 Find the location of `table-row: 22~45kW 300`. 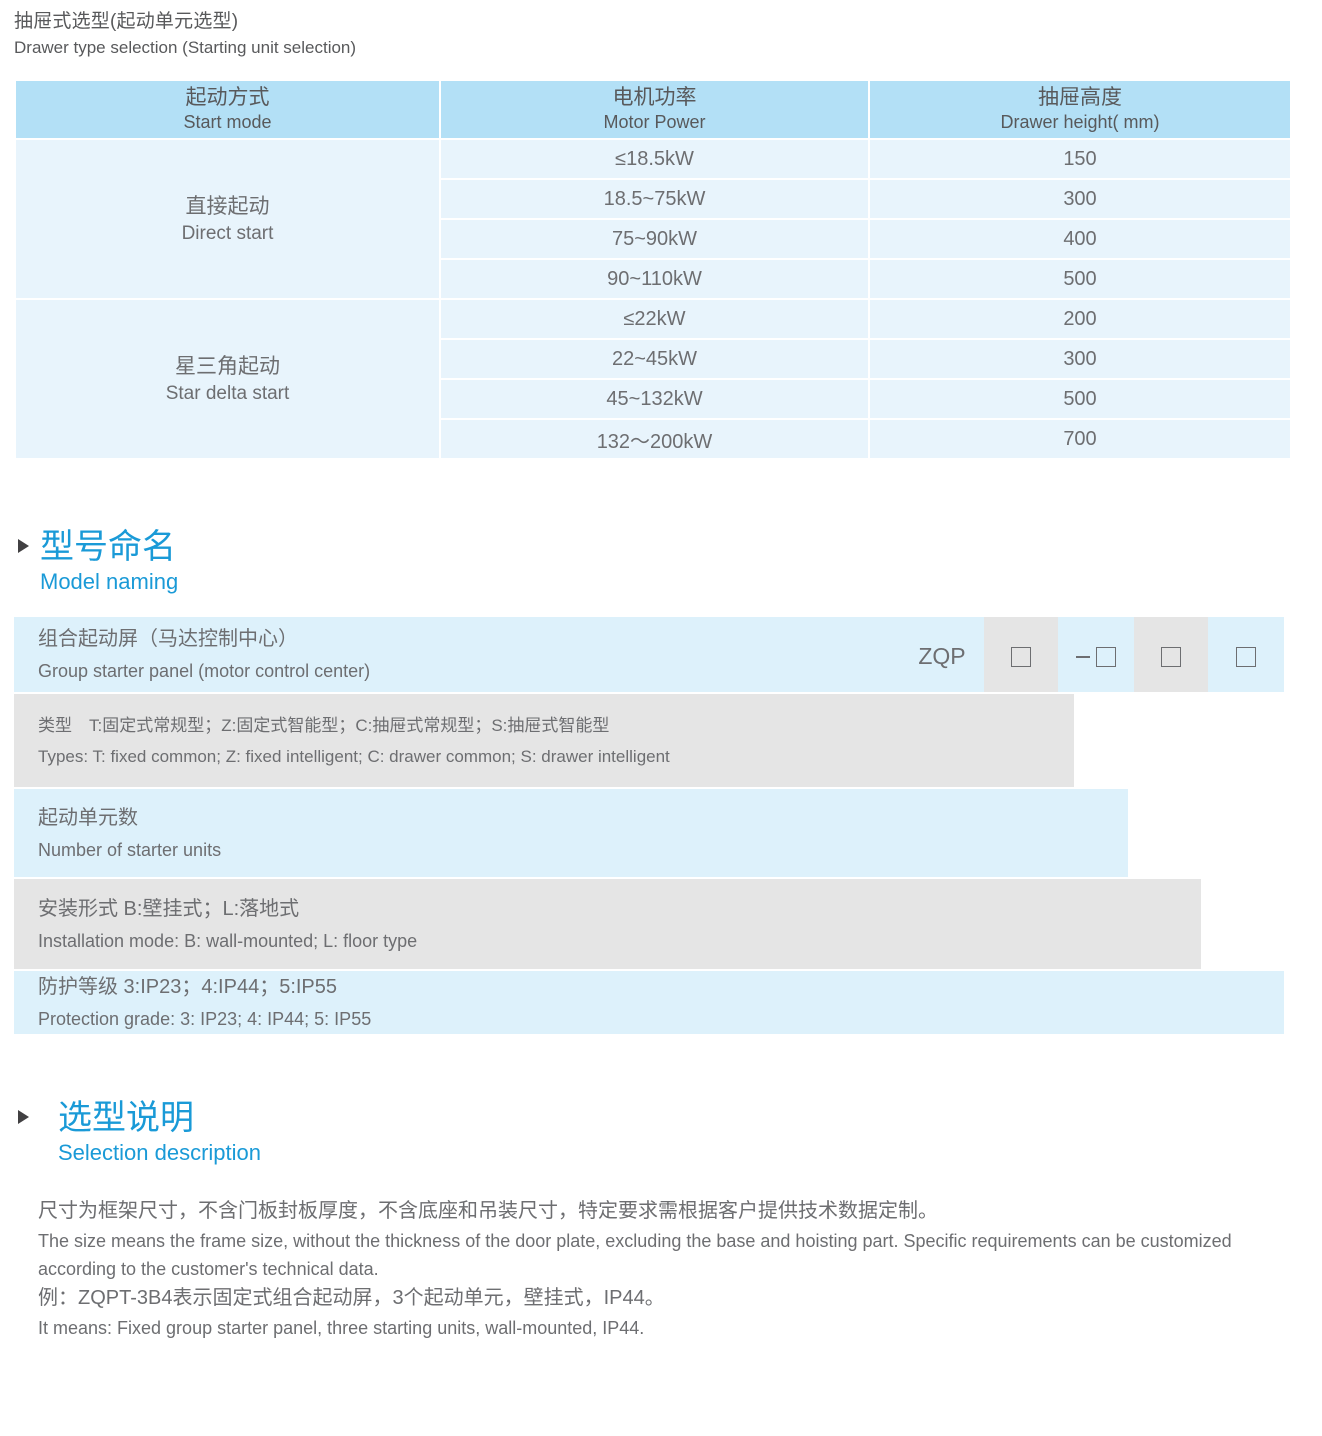

table-row: 22~45kW 300 is located at coordinates (653, 359).